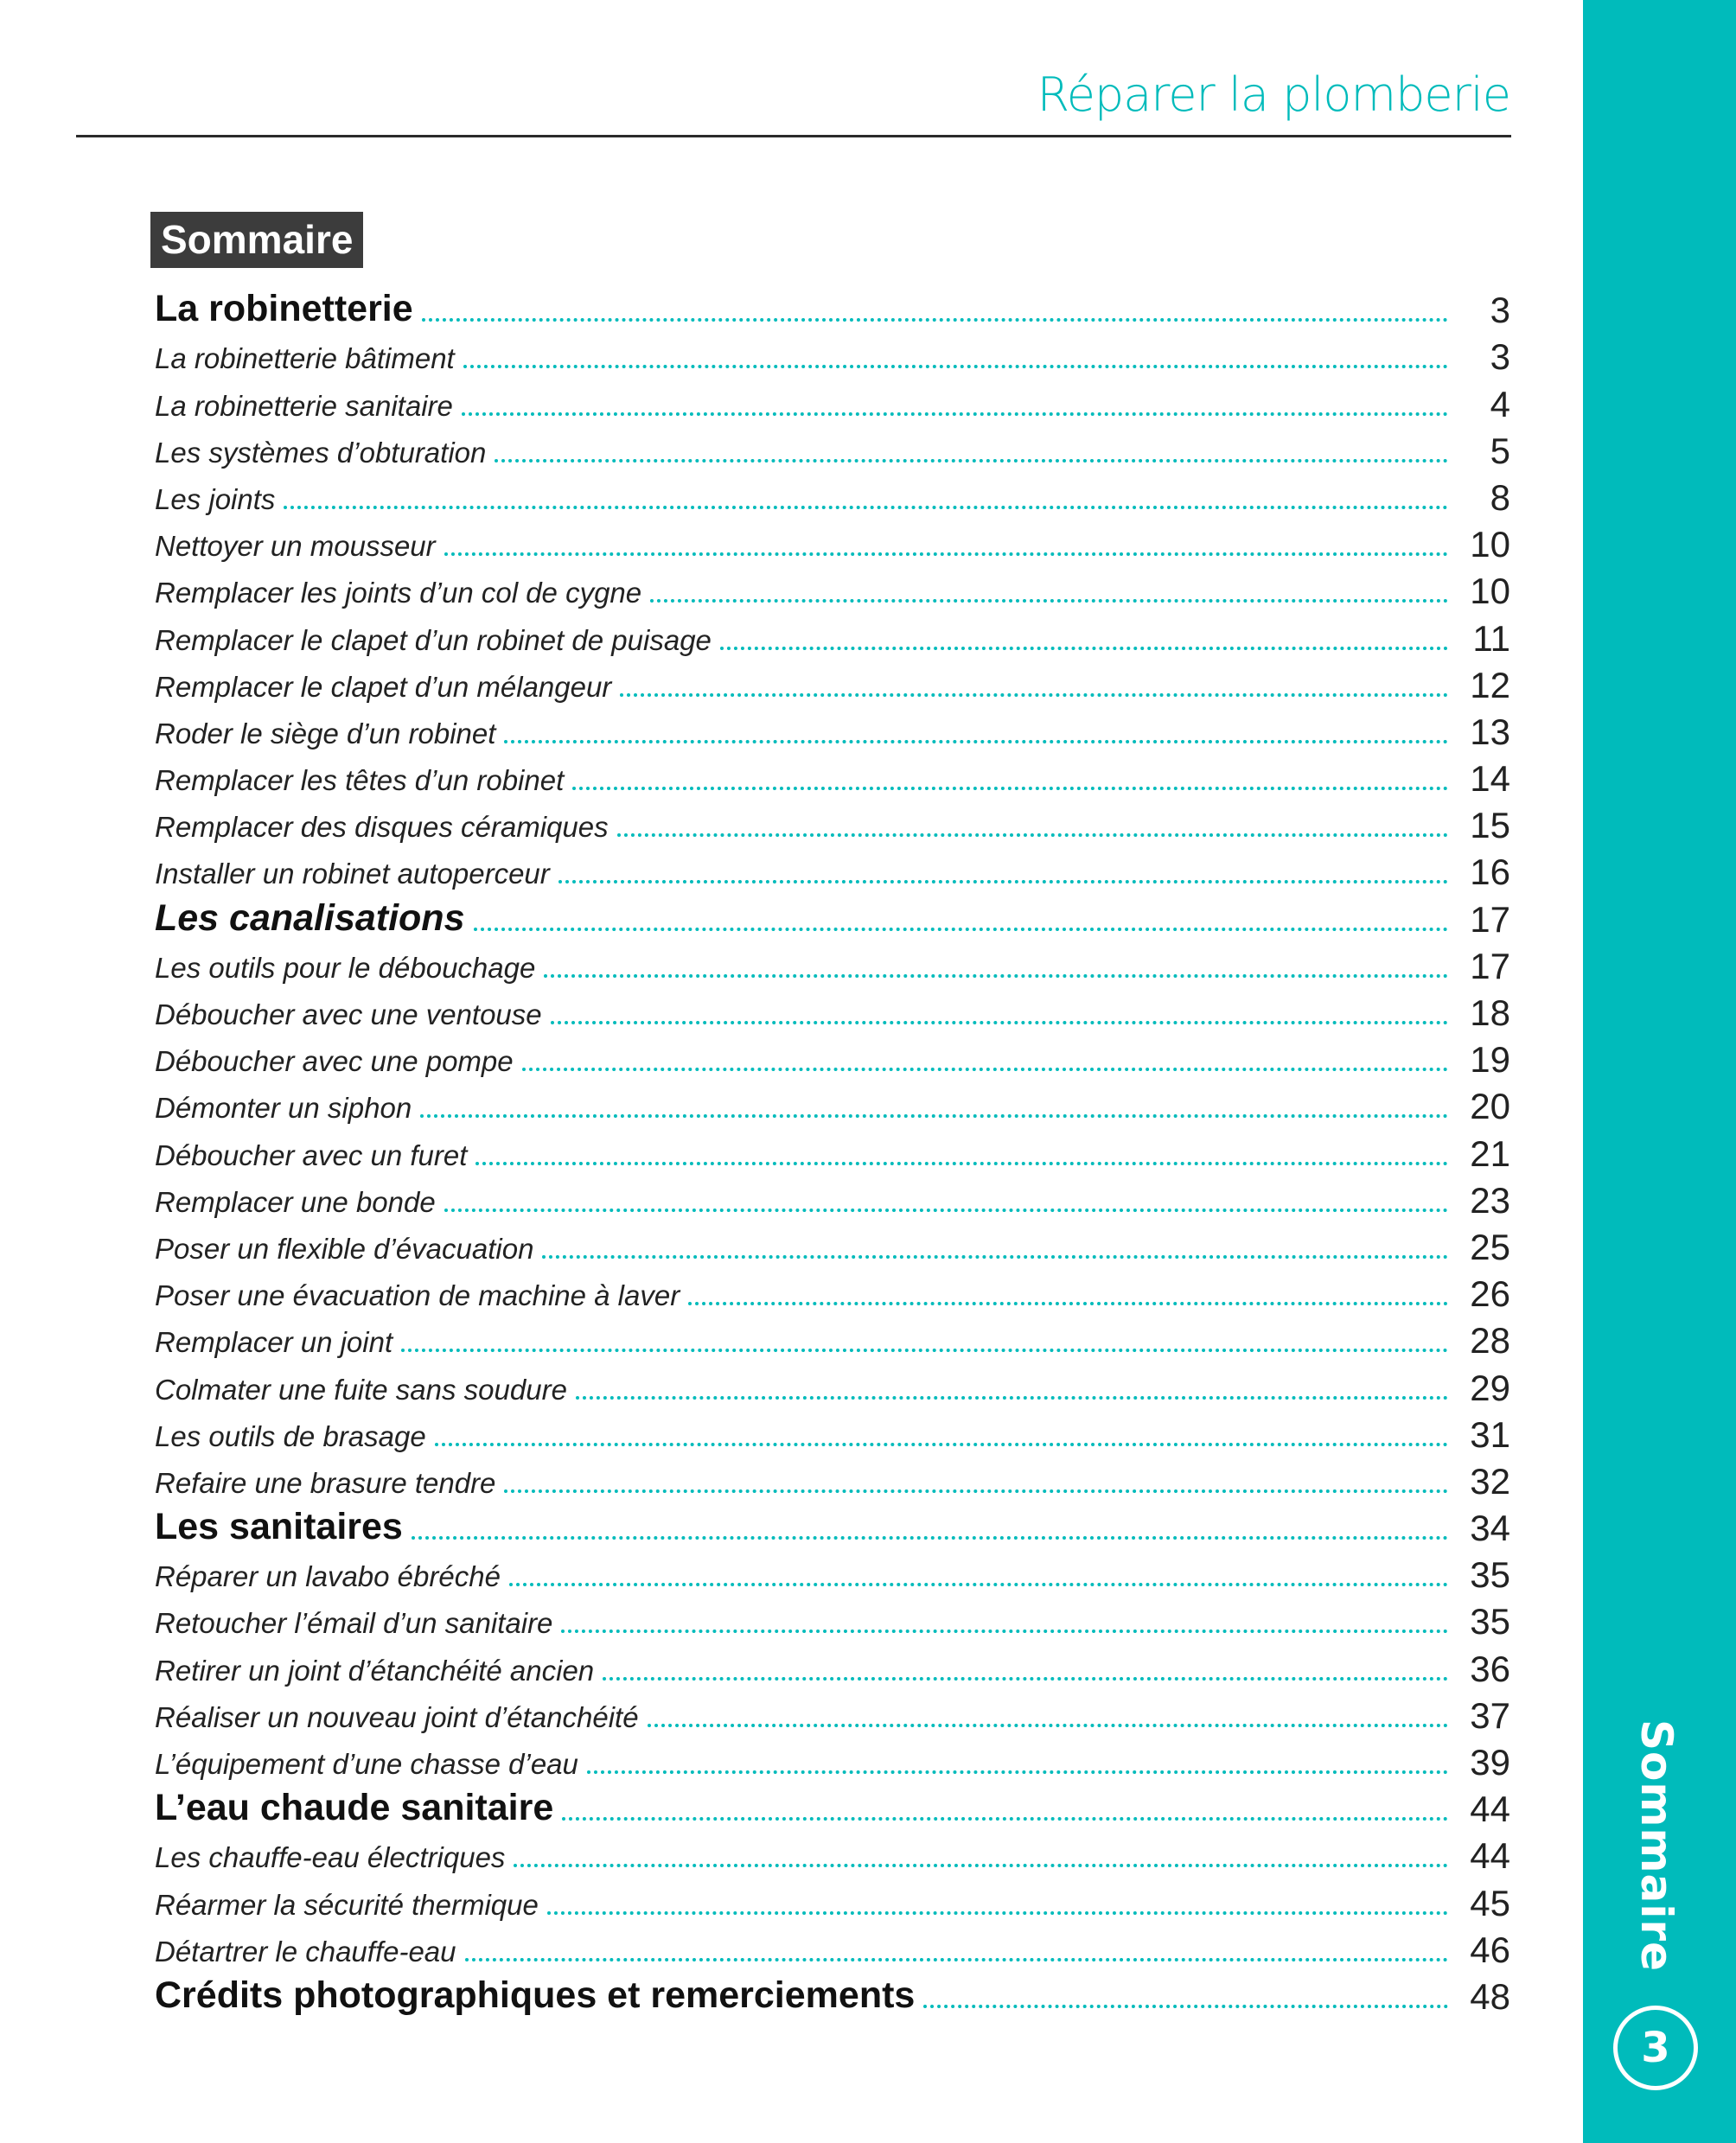 This screenshot has width=1736, height=2143. I want to click on toc-entry-page: 31, so click(1490, 1434).